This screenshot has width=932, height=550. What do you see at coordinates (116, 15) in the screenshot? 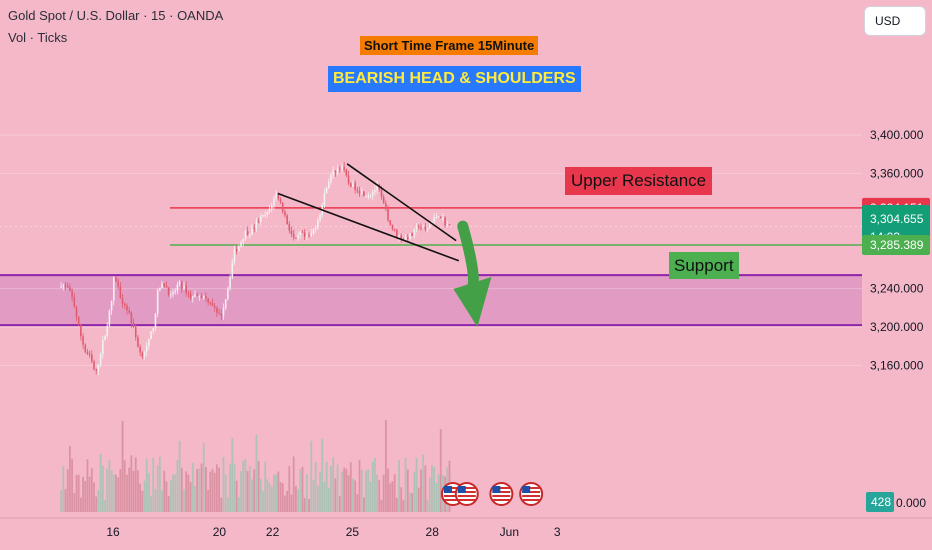
I see `symbol-title: Gold Spot / U.S. Dollar · 15 · OANDA` at bounding box center [116, 15].